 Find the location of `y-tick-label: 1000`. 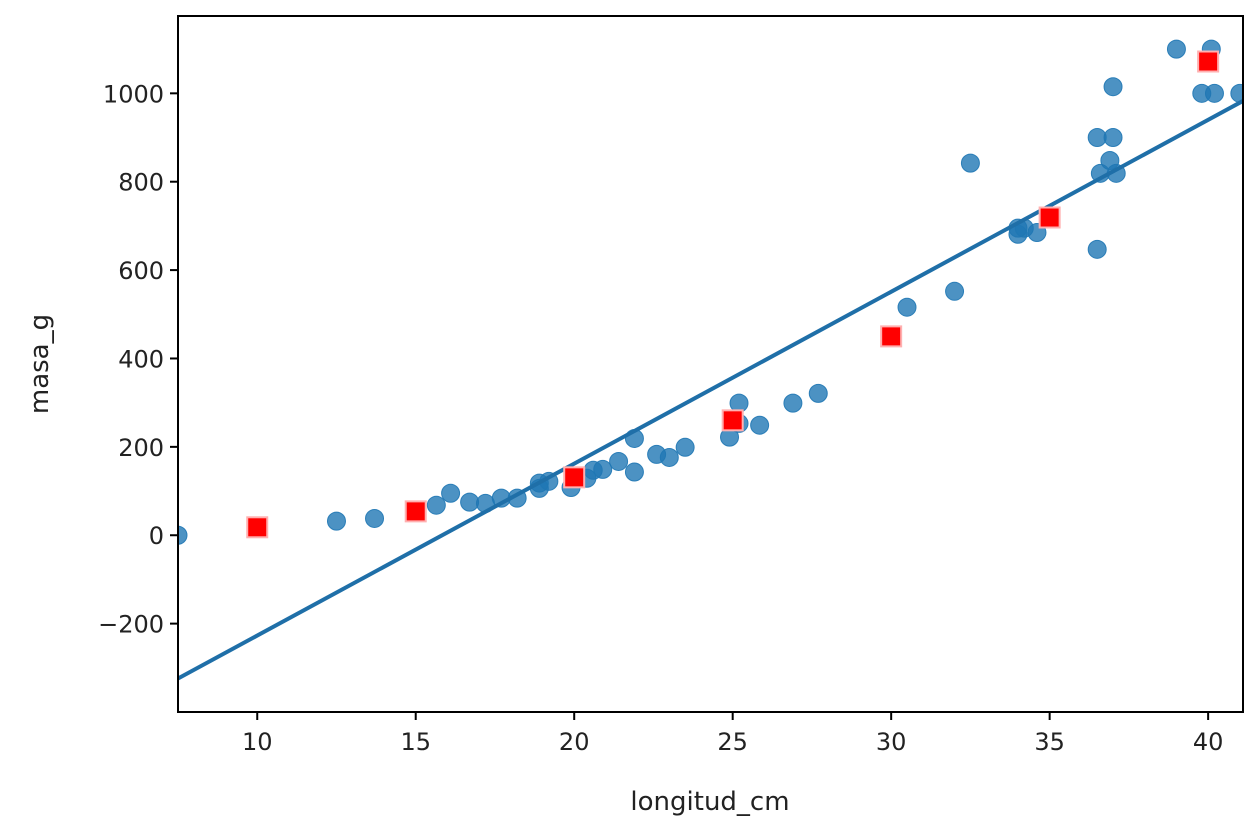

y-tick-label: 1000 is located at coordinates (133, 94).